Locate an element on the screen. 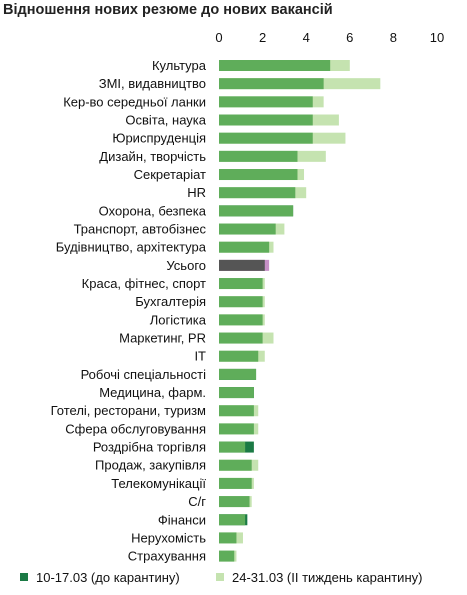 The image size is (467, 595). category-label: Освіта, наука is located at coordinates (165, 120).